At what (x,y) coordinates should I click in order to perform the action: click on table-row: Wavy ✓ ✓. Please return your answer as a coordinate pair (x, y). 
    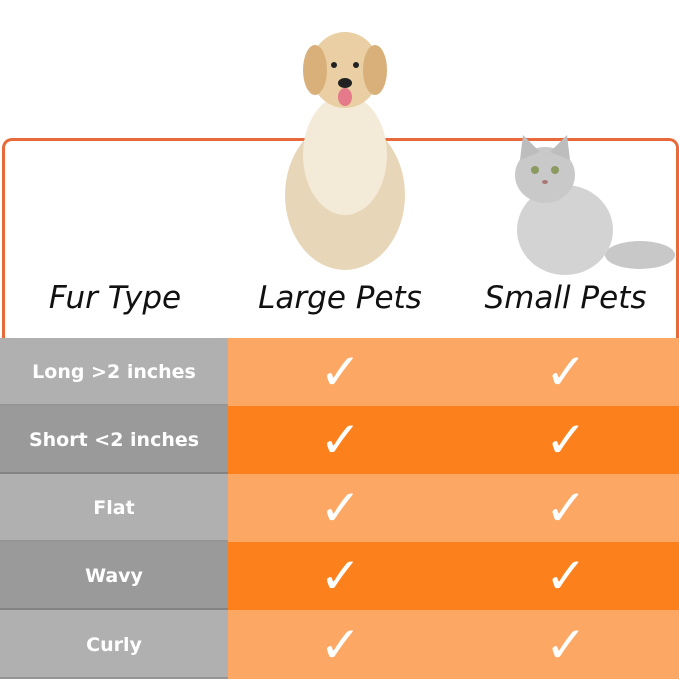
    Looking at the image, I should click on (339, 576).